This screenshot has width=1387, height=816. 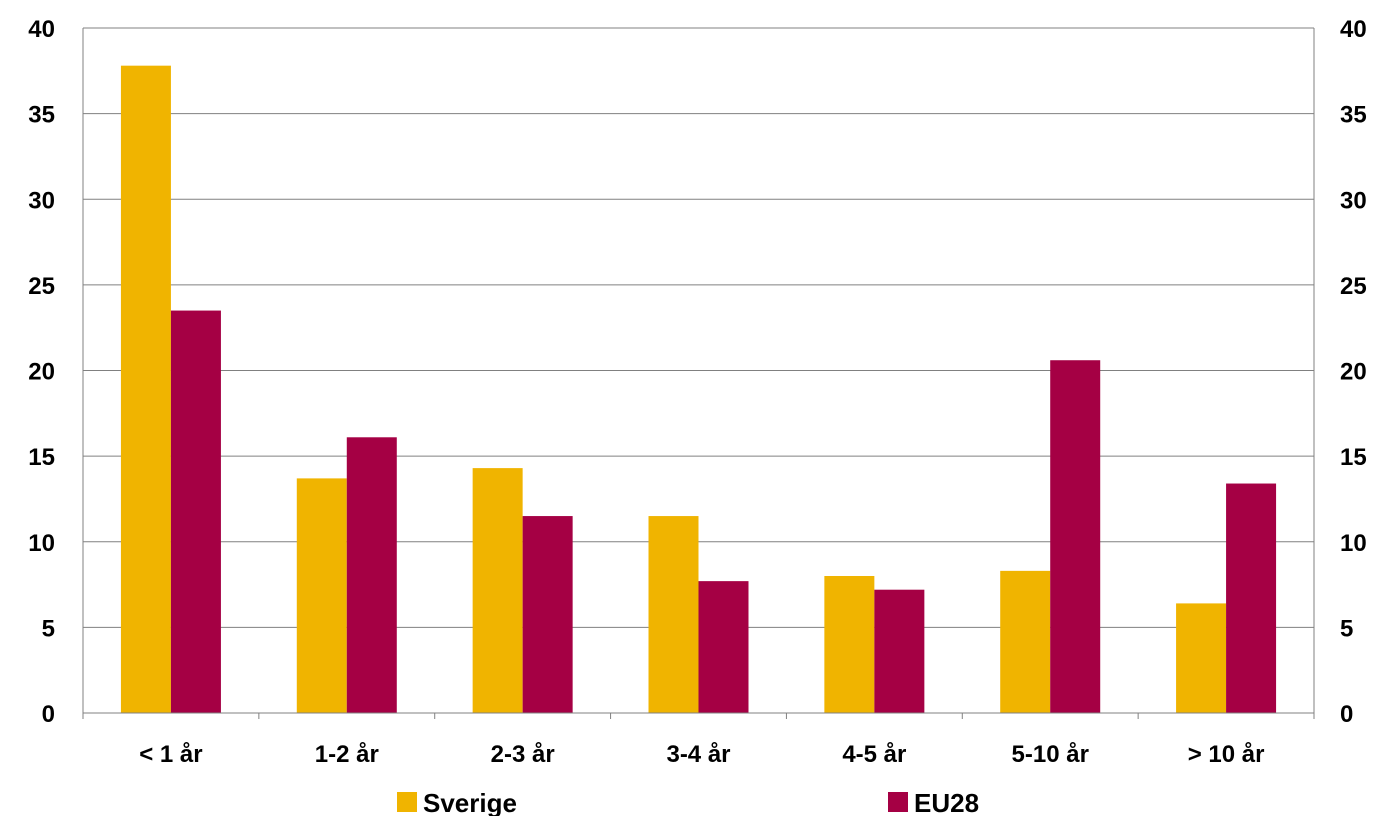 I want to click on y-tick-label: 35, so click(x=41, y=115).